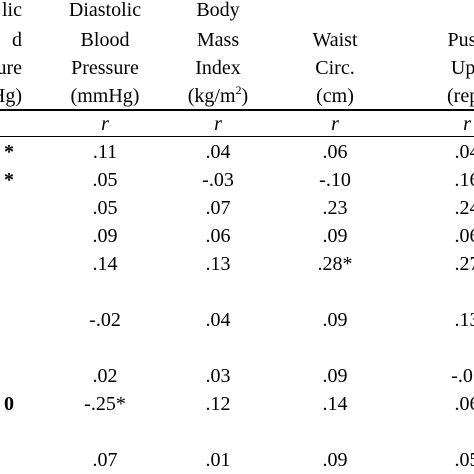  I want to click on header-text: (cm), so click(335, 96).